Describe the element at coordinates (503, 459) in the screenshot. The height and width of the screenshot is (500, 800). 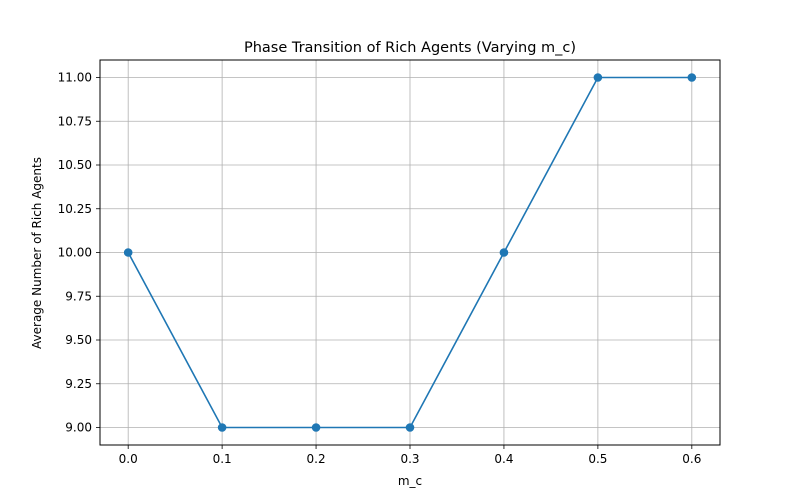
I see `x-tick-label: 0.4` at that location.